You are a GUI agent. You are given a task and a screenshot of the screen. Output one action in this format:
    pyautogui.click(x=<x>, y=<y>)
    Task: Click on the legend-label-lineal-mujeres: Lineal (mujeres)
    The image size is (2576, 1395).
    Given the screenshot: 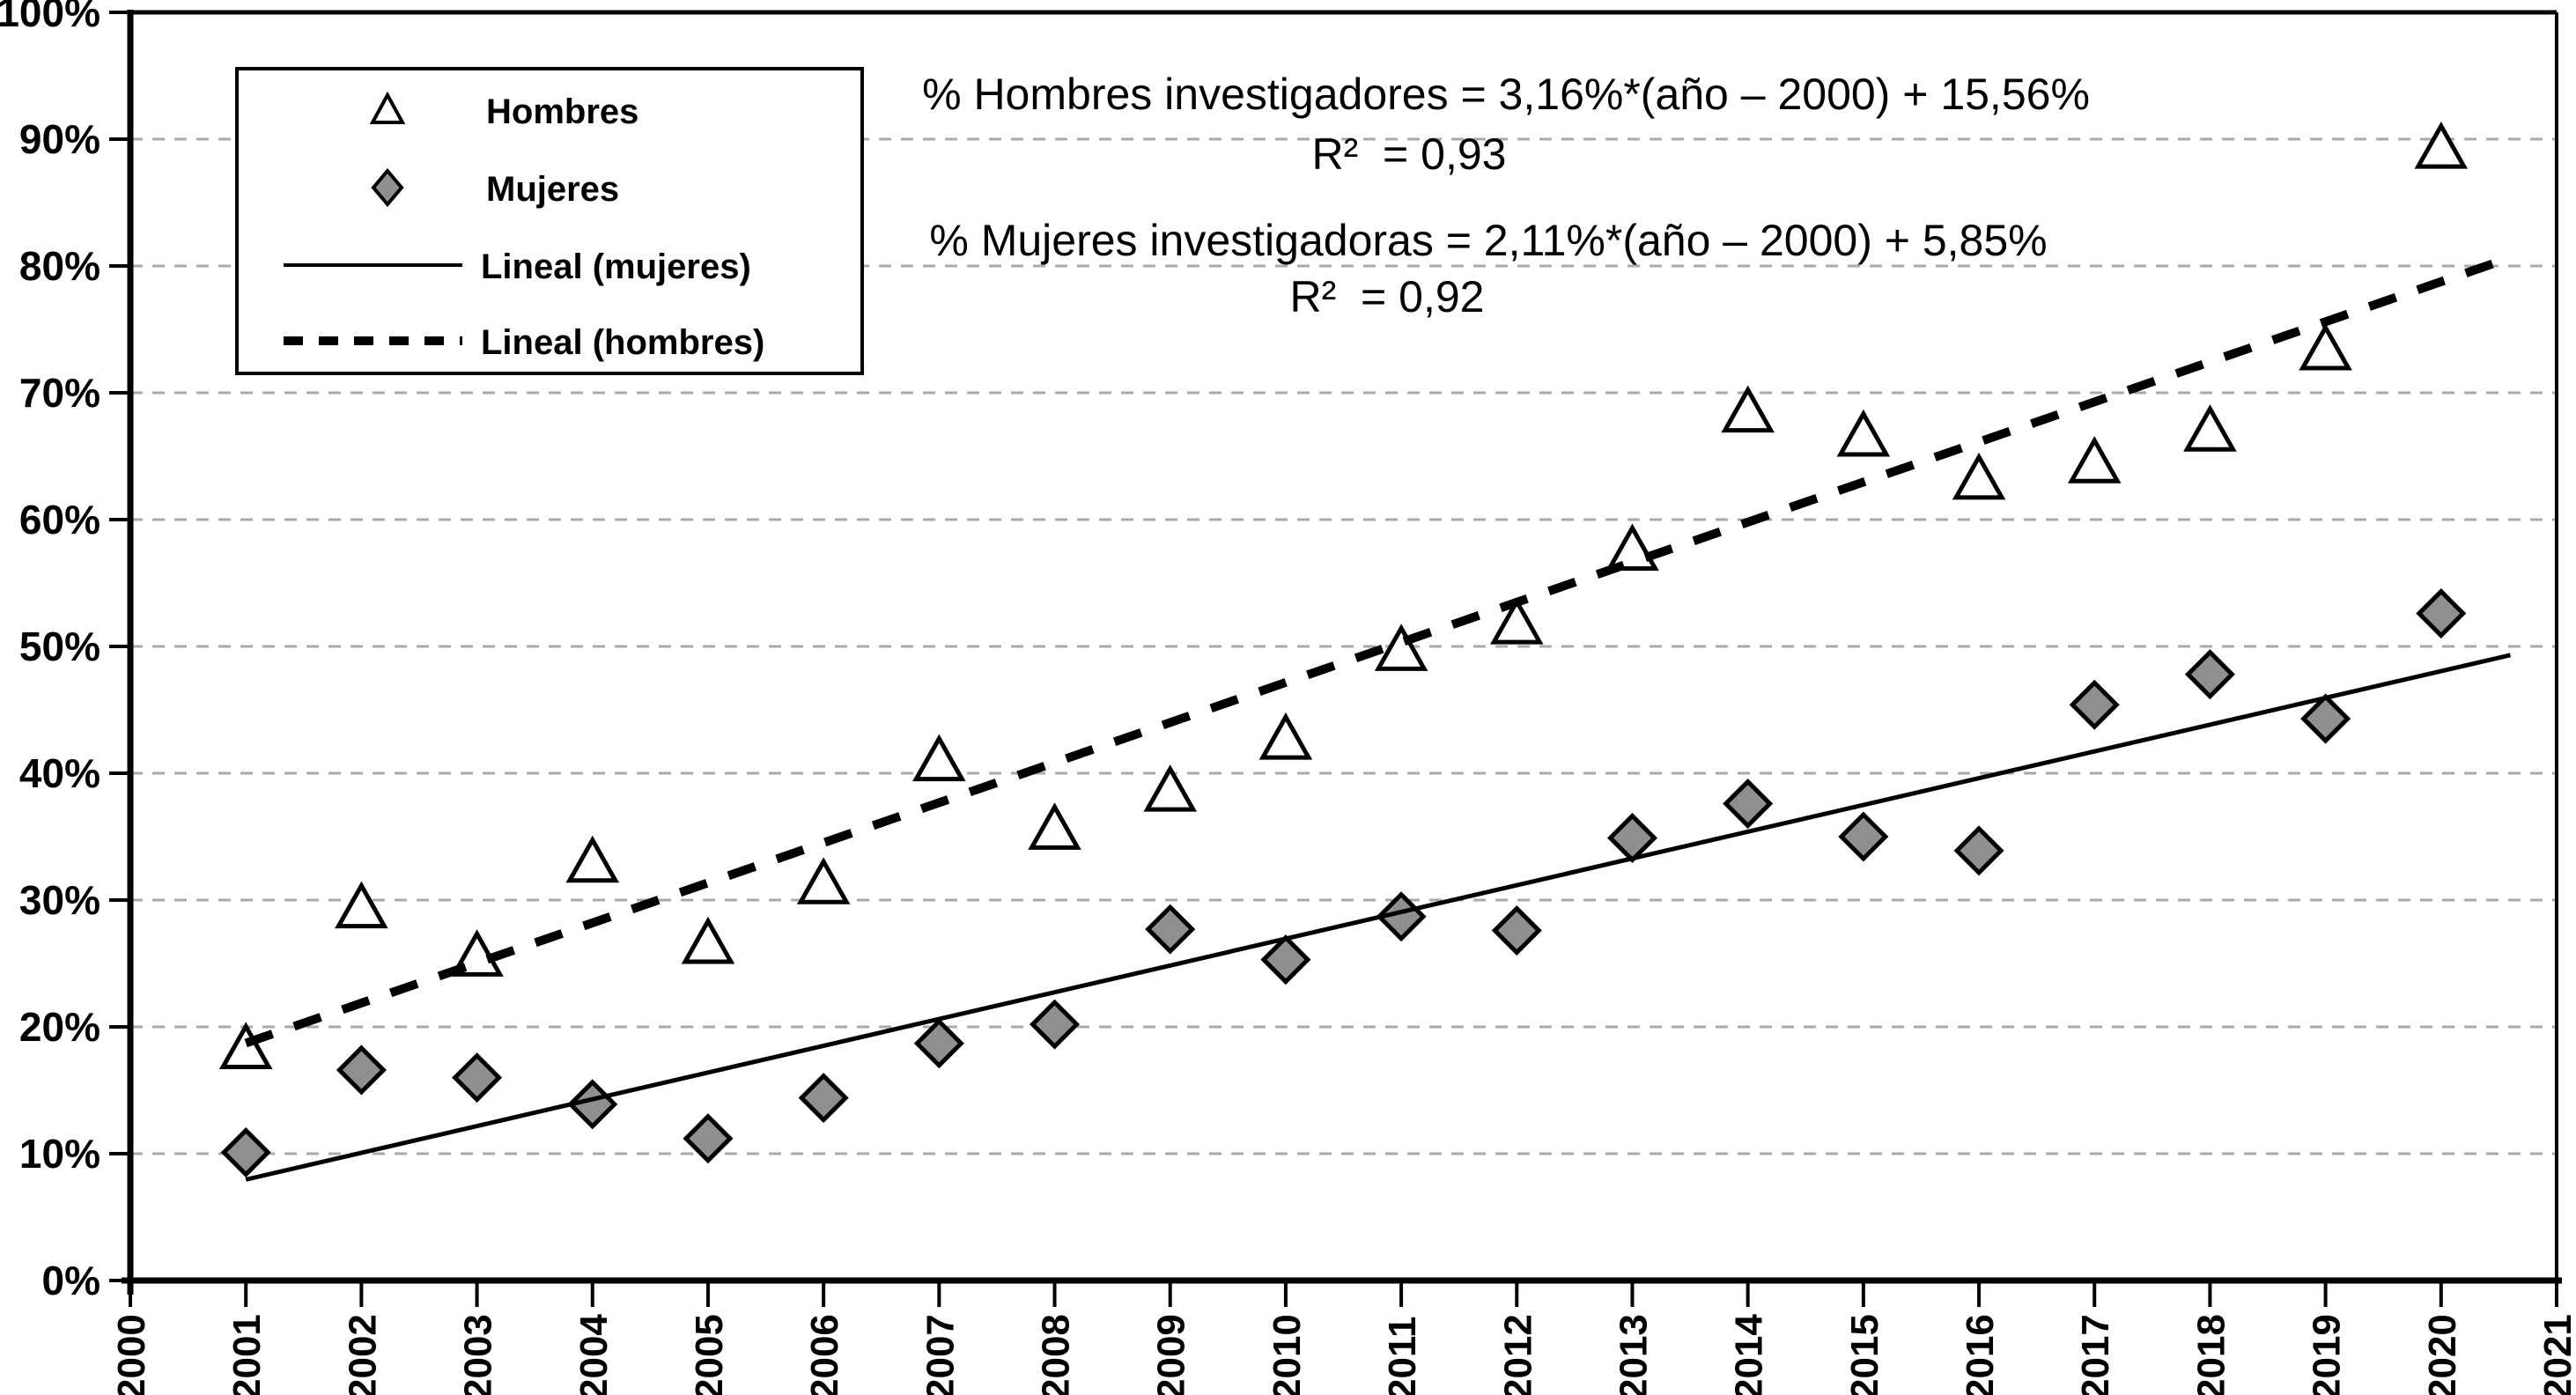 What is the action you would take?
    pyautogui.click(x=616, y=267)
    